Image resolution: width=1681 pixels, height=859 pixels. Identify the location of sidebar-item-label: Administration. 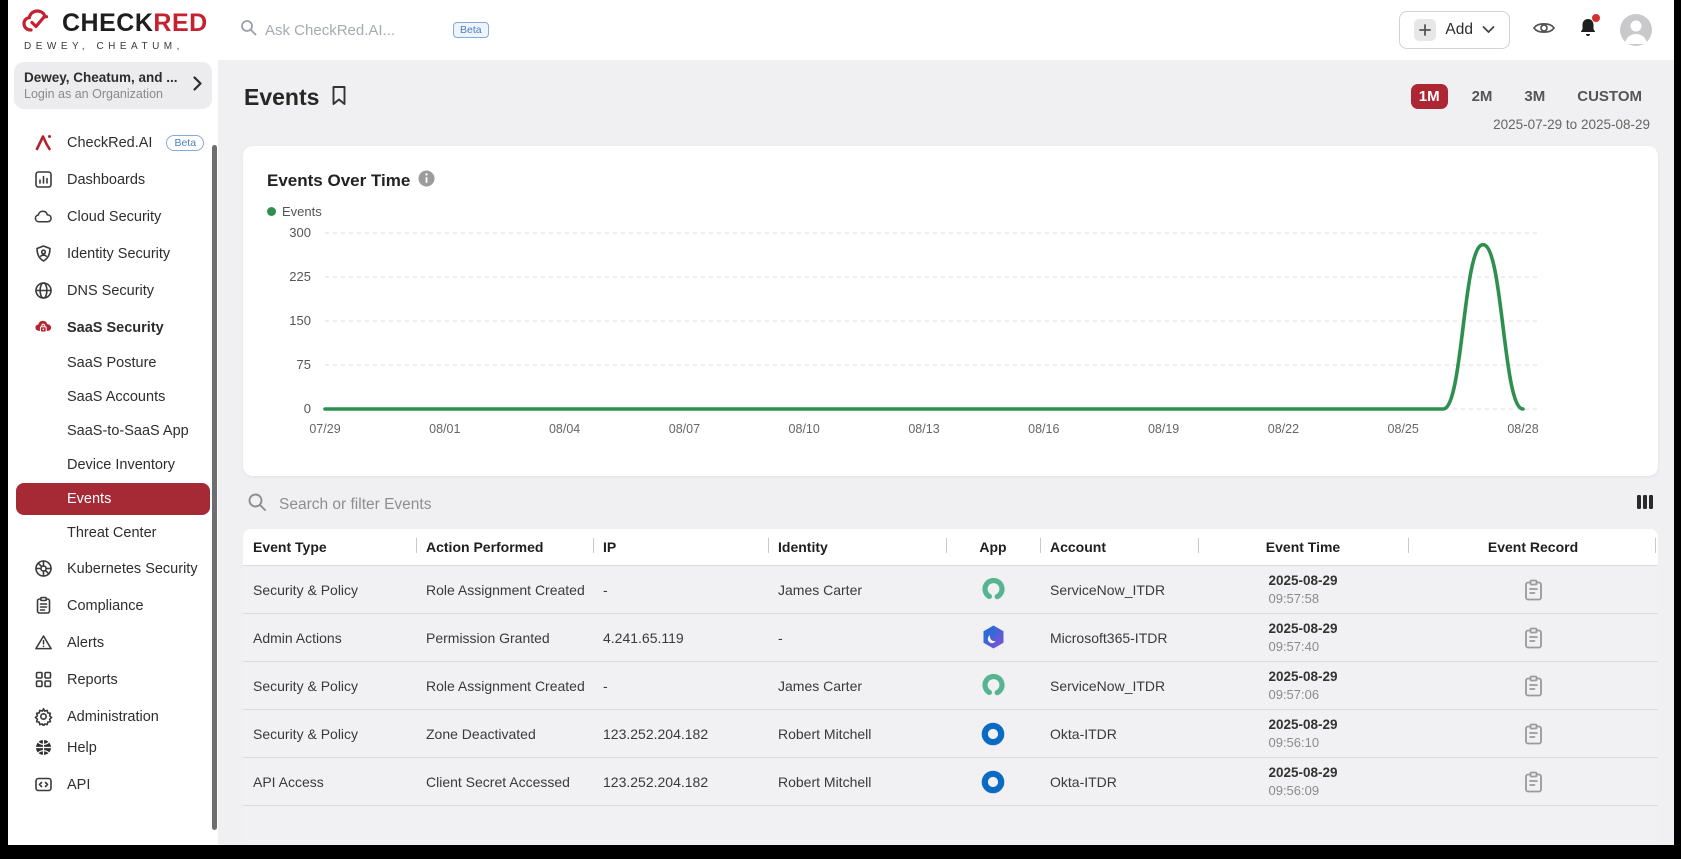
(113, 716).